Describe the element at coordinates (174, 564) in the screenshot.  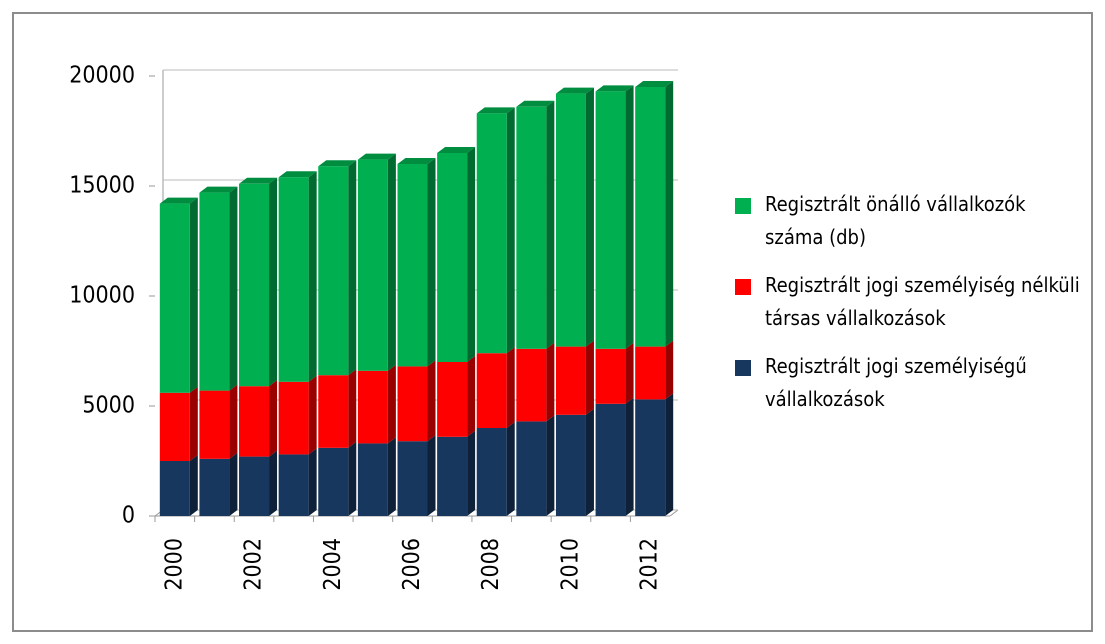
I see `x-tick-label: 2000` at that location.